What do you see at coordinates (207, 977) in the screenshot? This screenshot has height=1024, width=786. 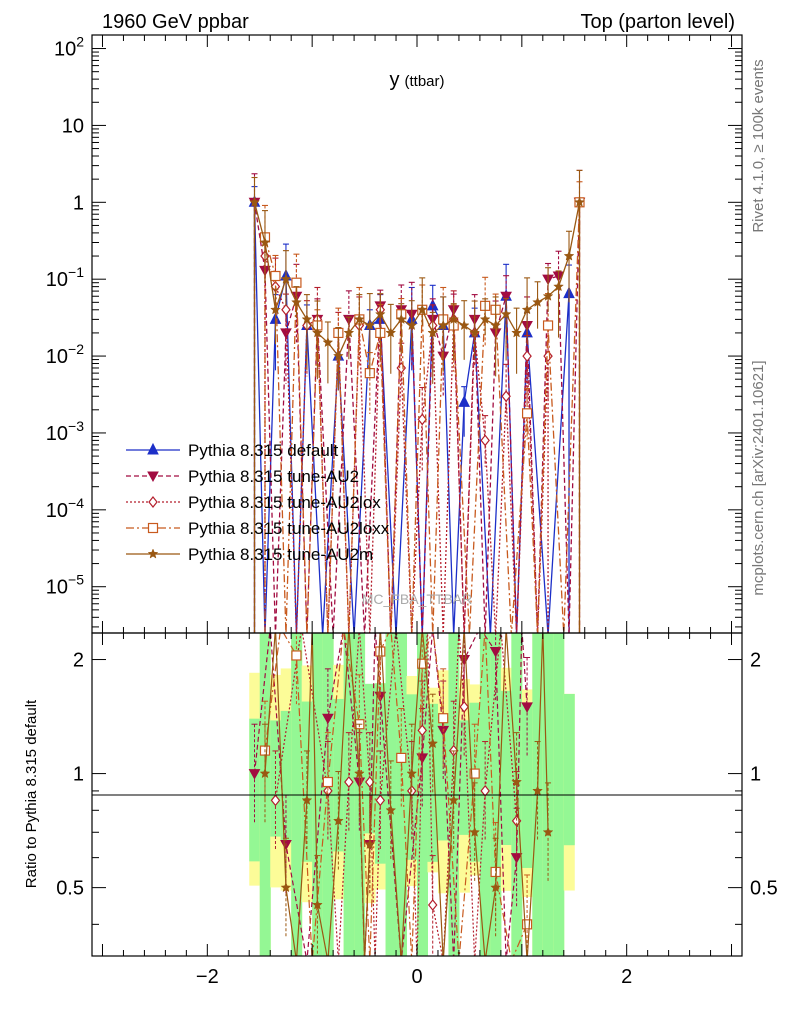 I see `x-tick-label: −2` at bounding box center [207, 977].